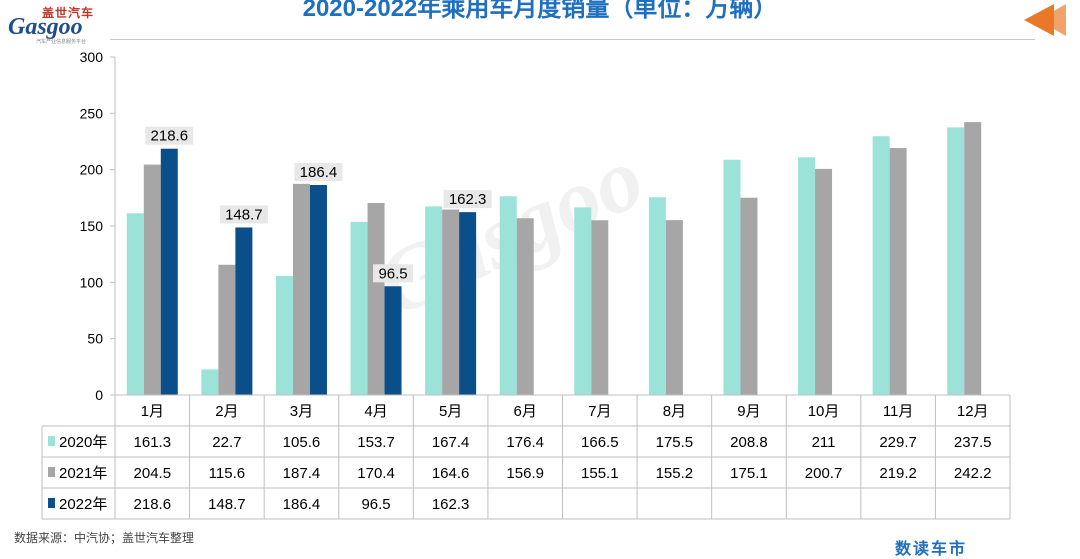  Describe the element at coordinates (227, 504) in the screenshot. I see `table-cell: 148.7` at that location.